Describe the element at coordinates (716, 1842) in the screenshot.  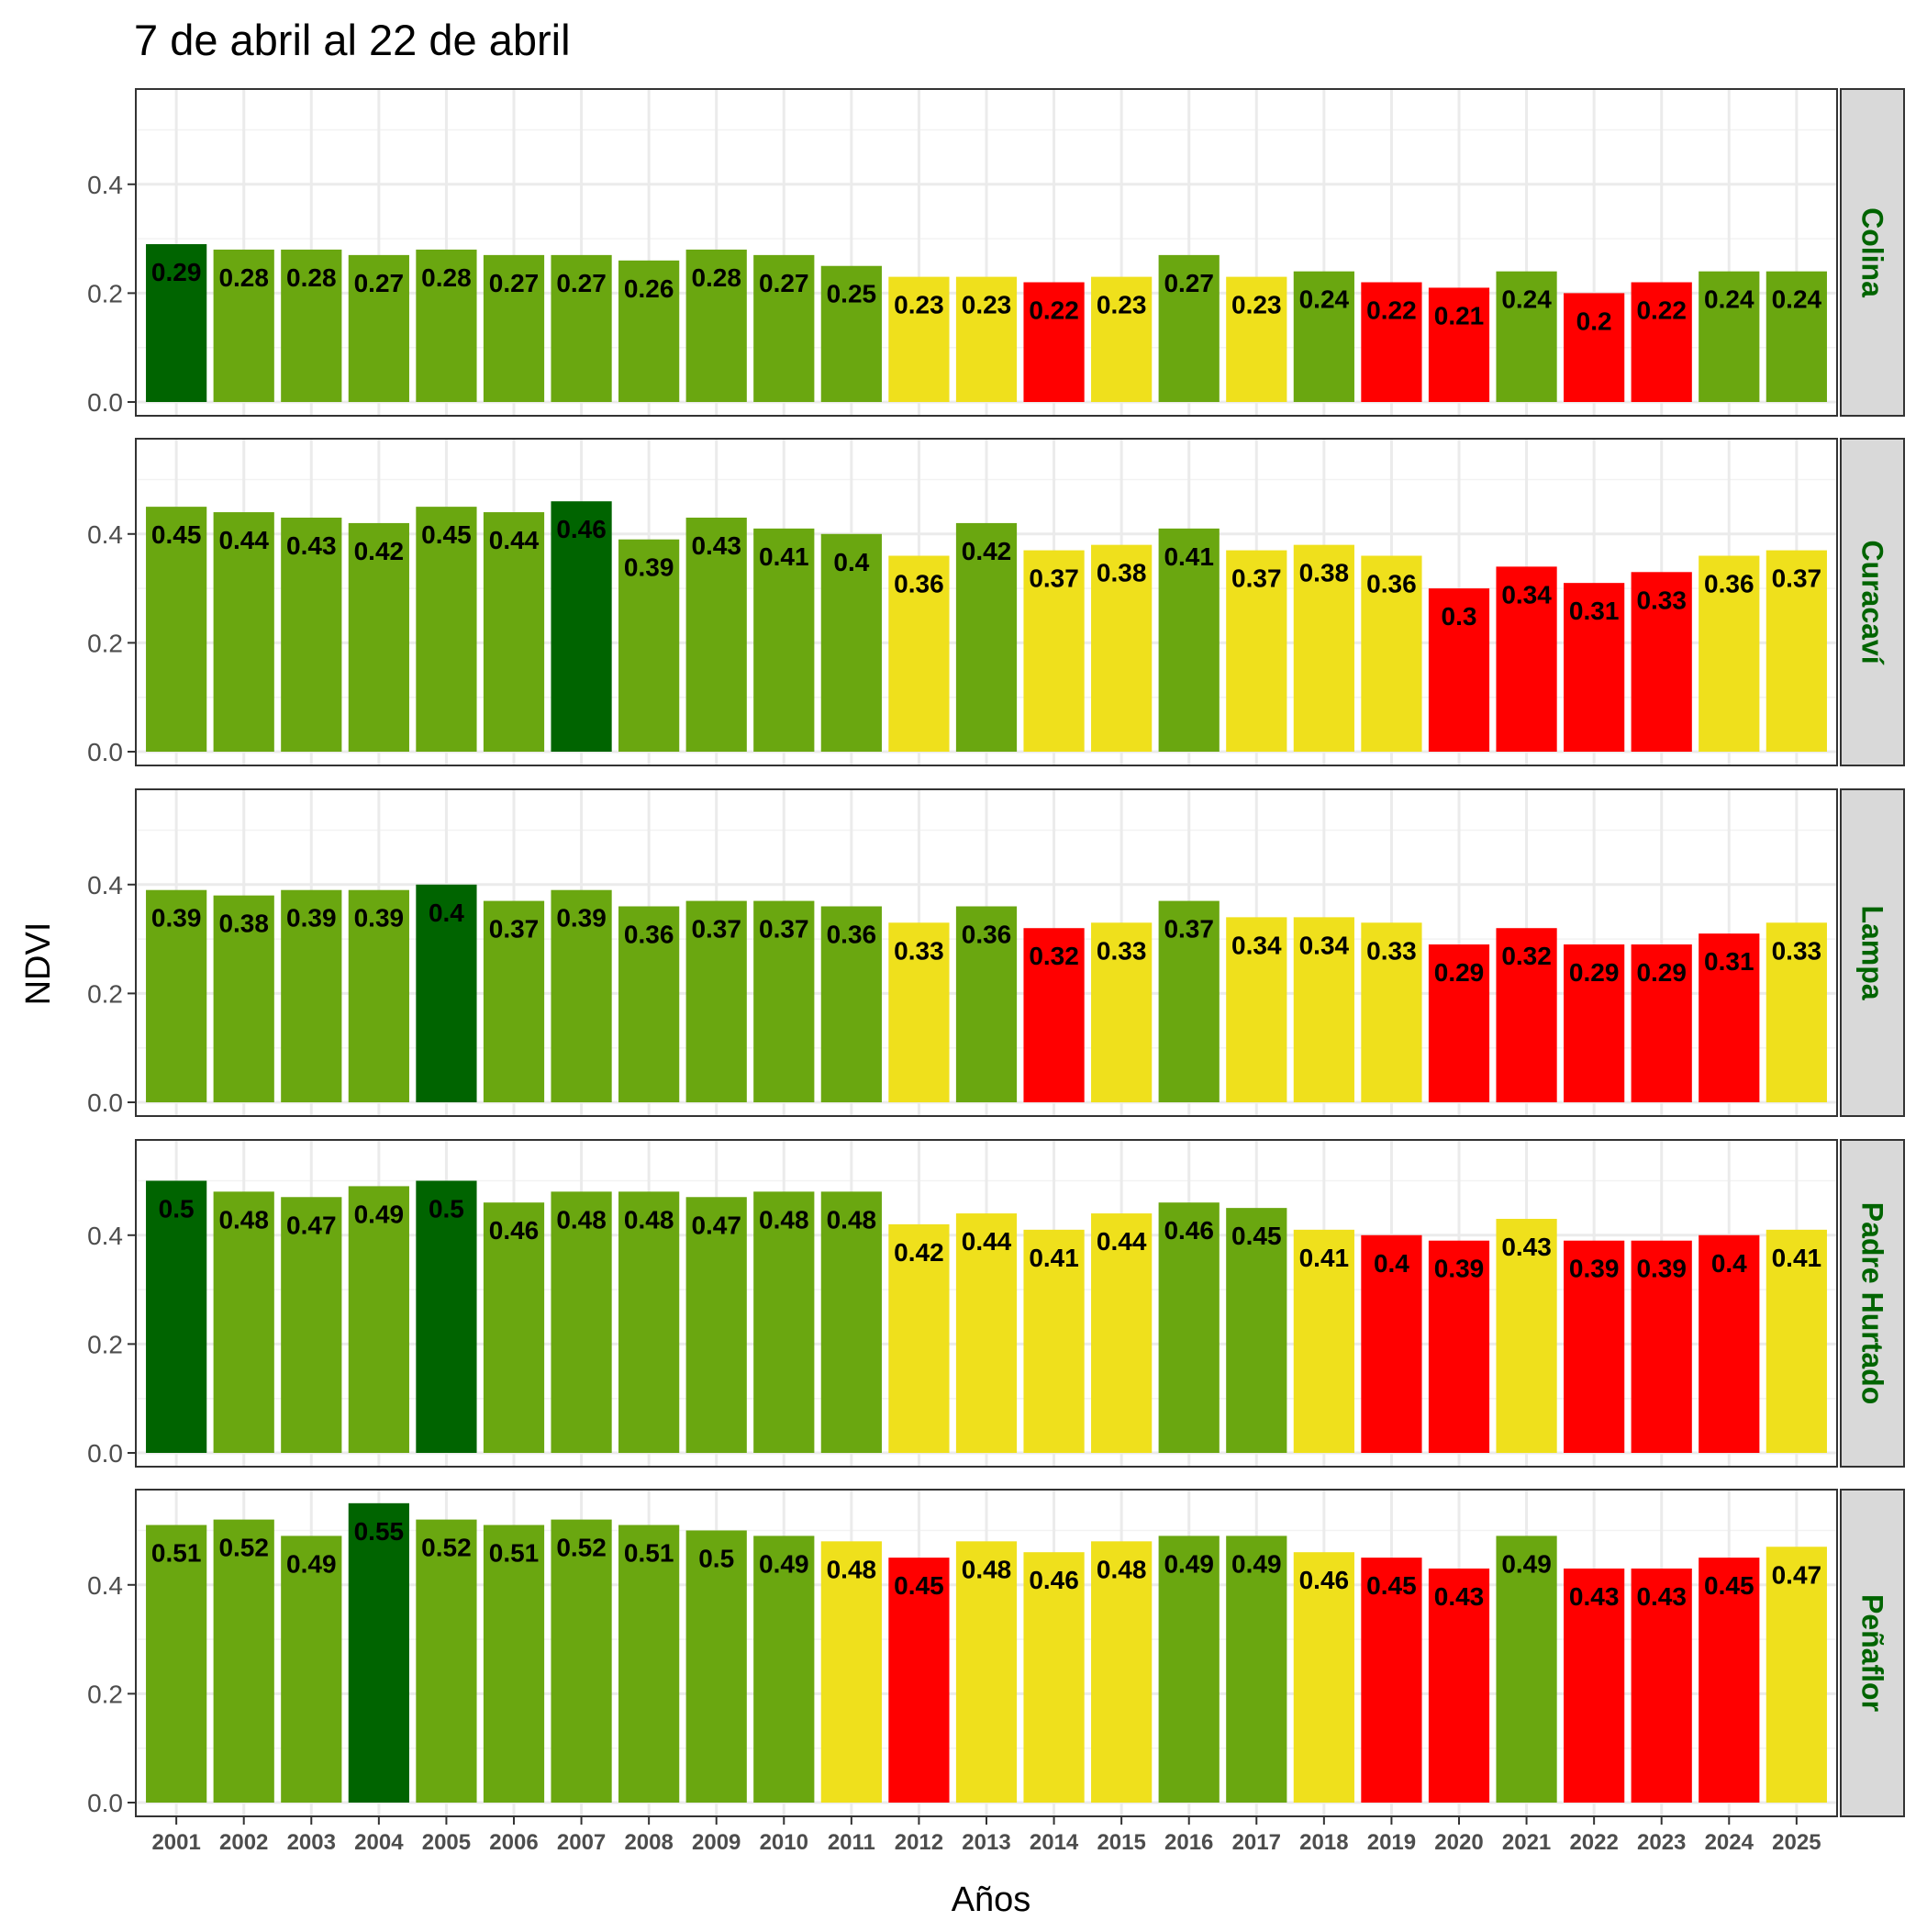
I see `x-tick-label: 2009` at that location.